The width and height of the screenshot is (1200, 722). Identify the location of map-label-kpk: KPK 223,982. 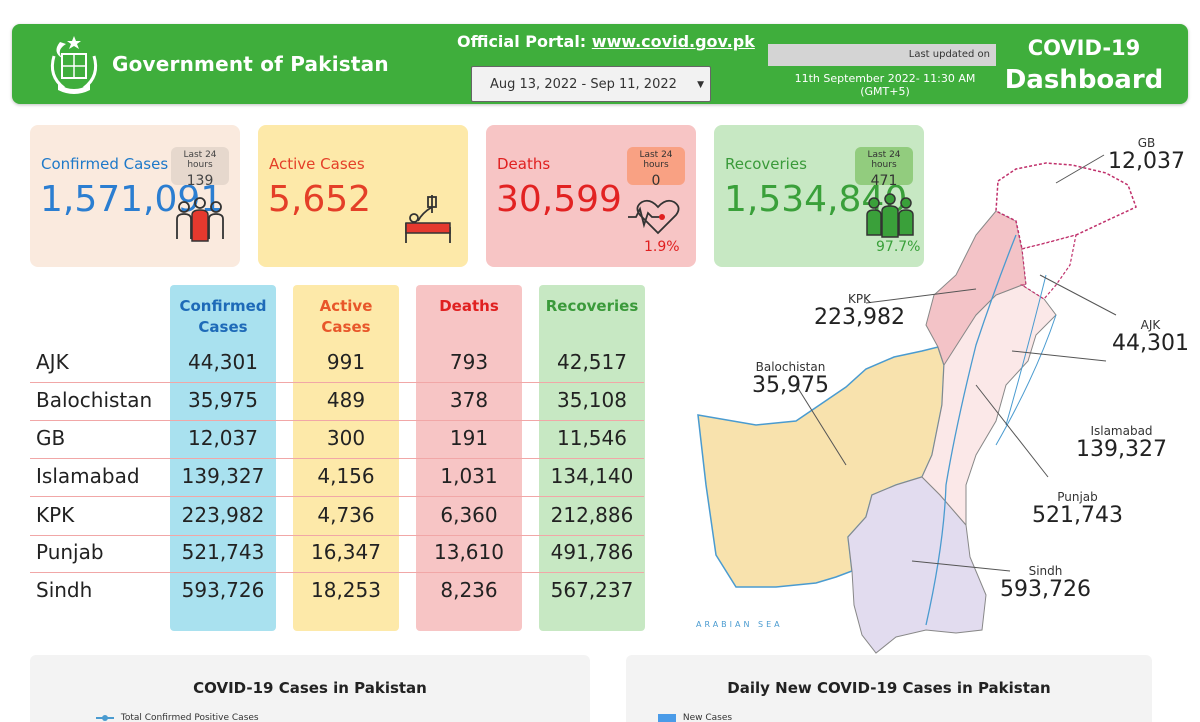
(859, 311).